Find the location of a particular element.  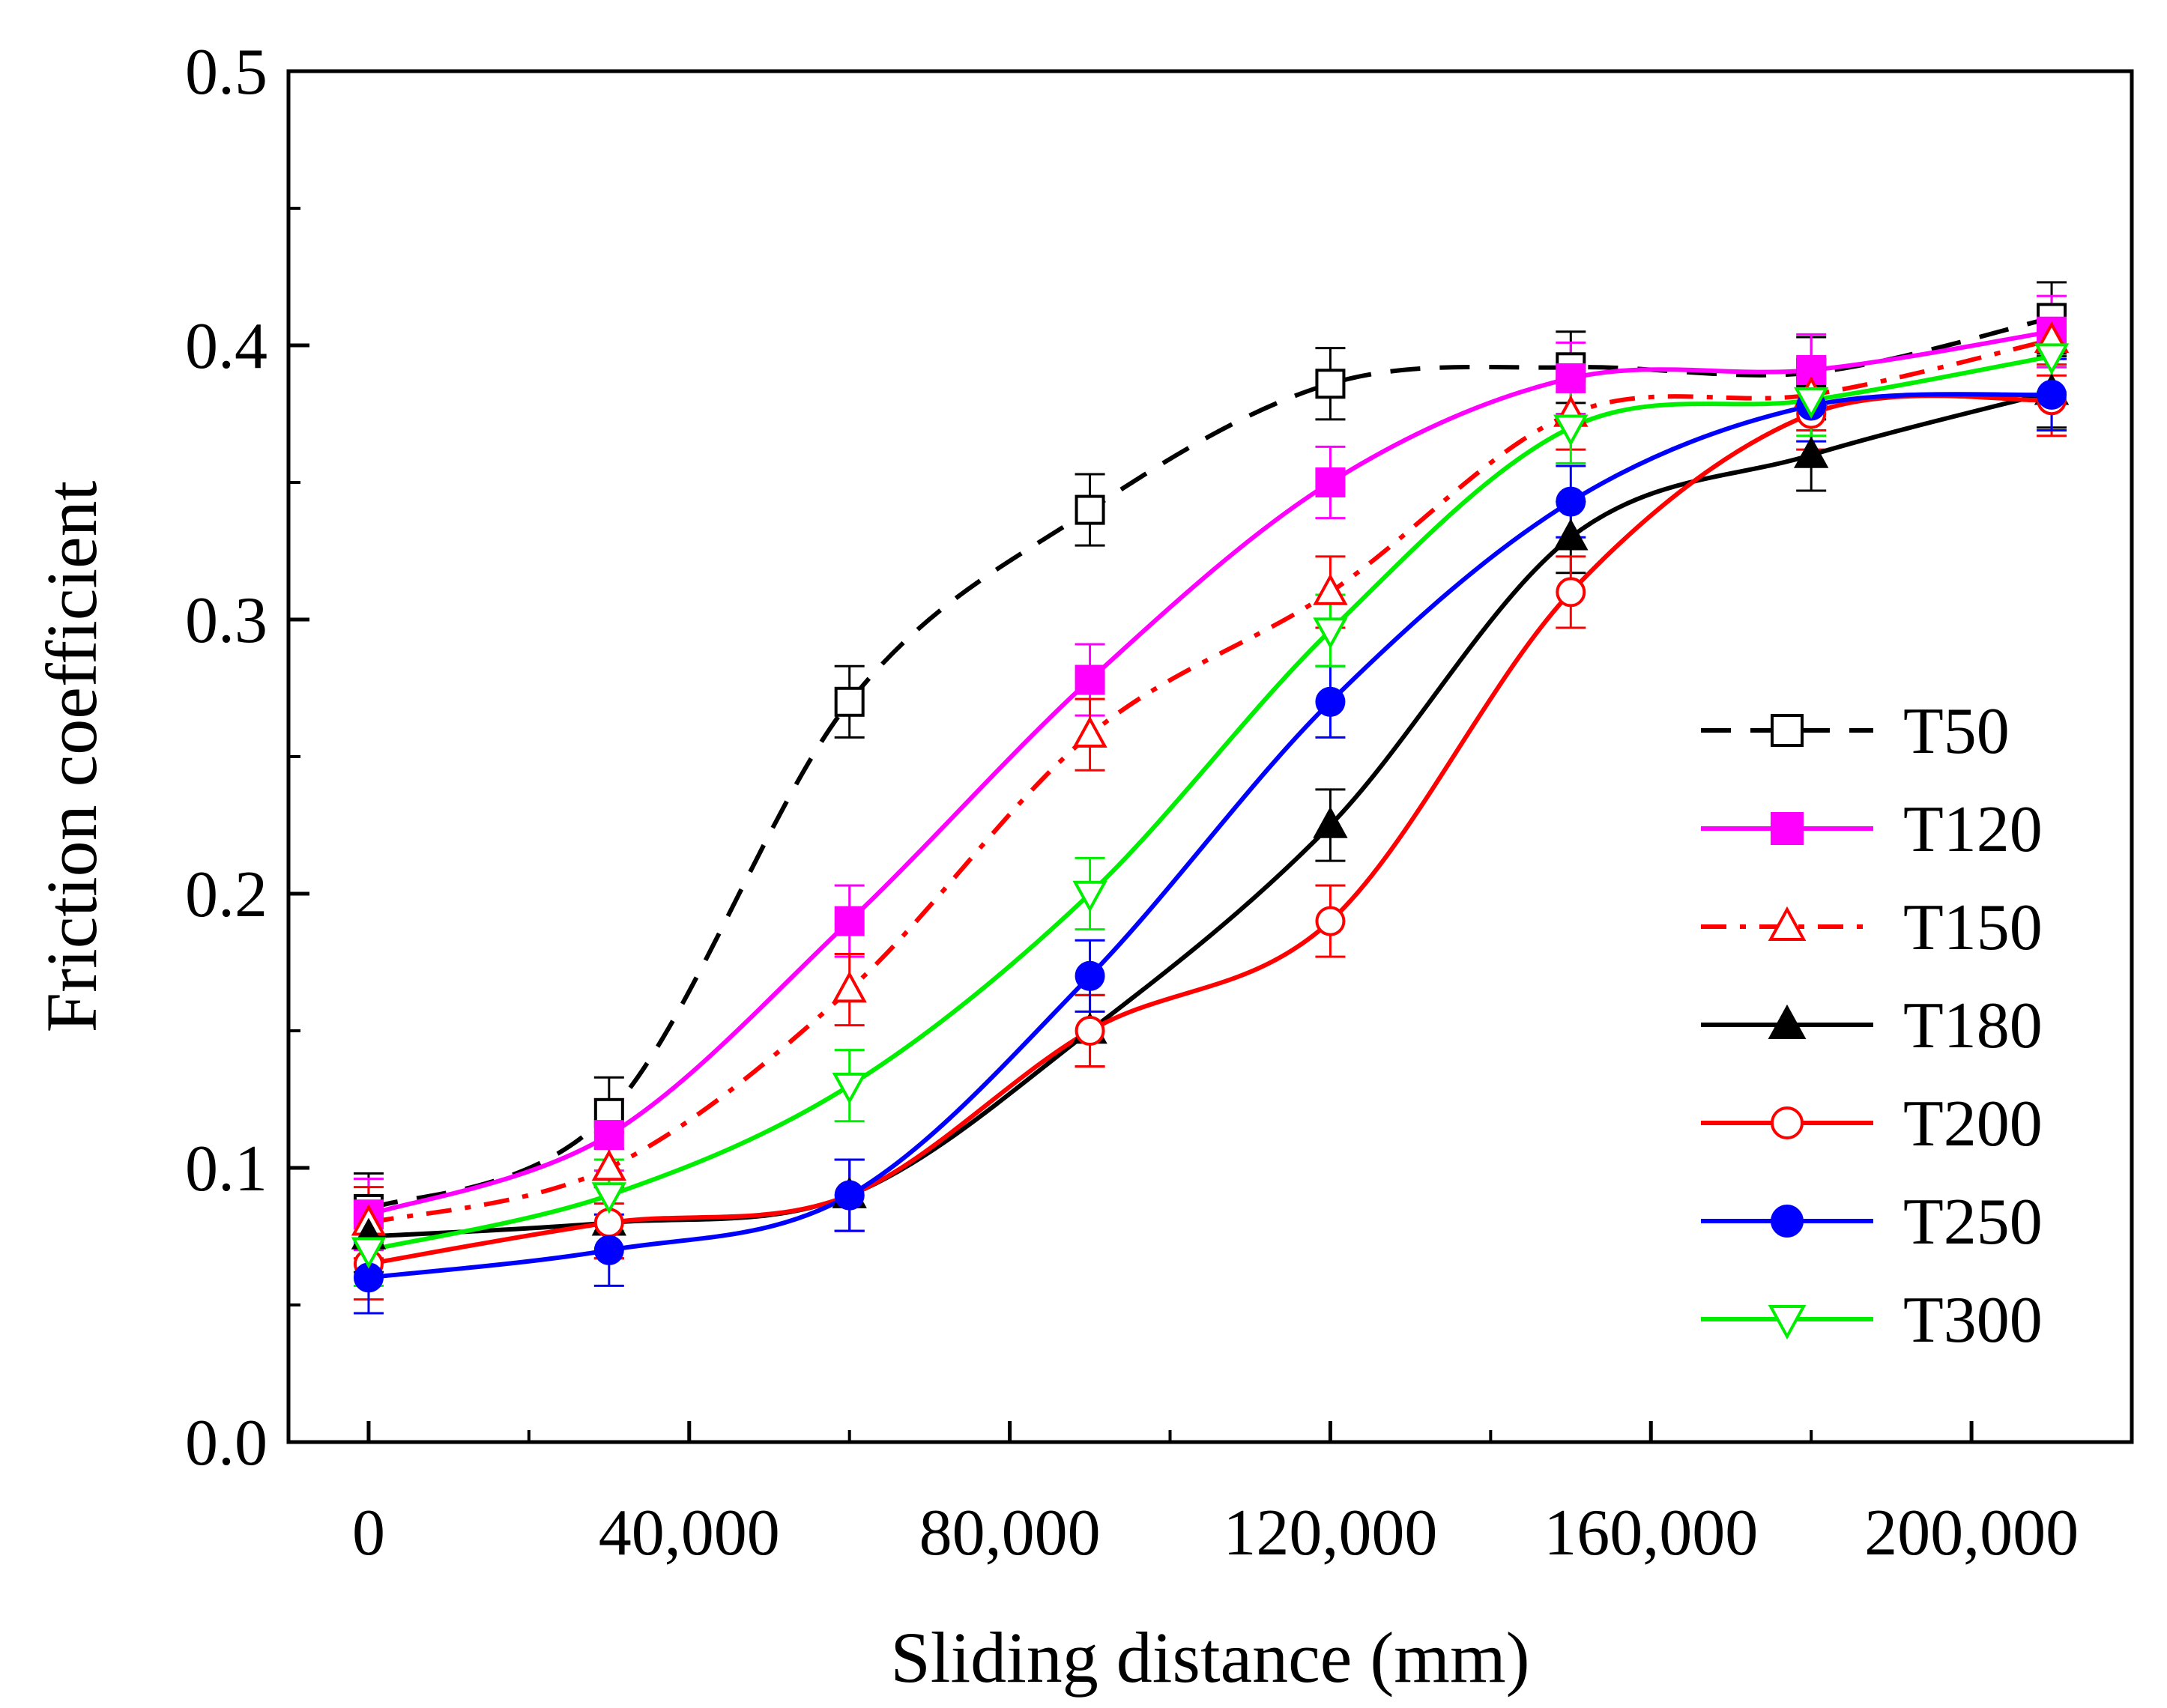

legend-label-t300: T300 is located at coordinates (1973, 1320).